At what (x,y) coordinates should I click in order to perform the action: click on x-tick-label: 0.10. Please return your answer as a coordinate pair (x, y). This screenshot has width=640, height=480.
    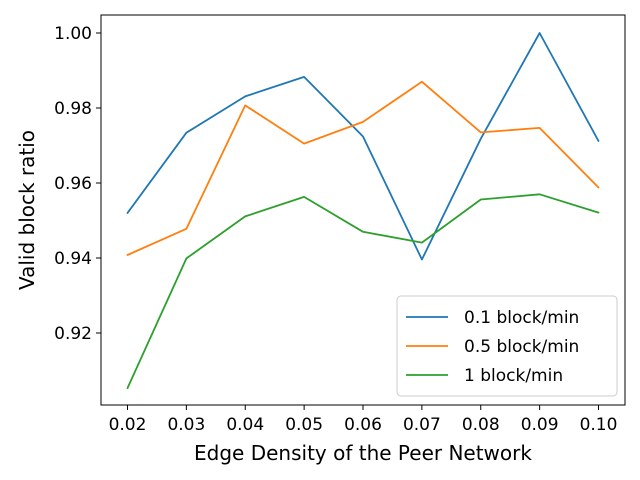
    Looking at the image, I should click on (599, 425).